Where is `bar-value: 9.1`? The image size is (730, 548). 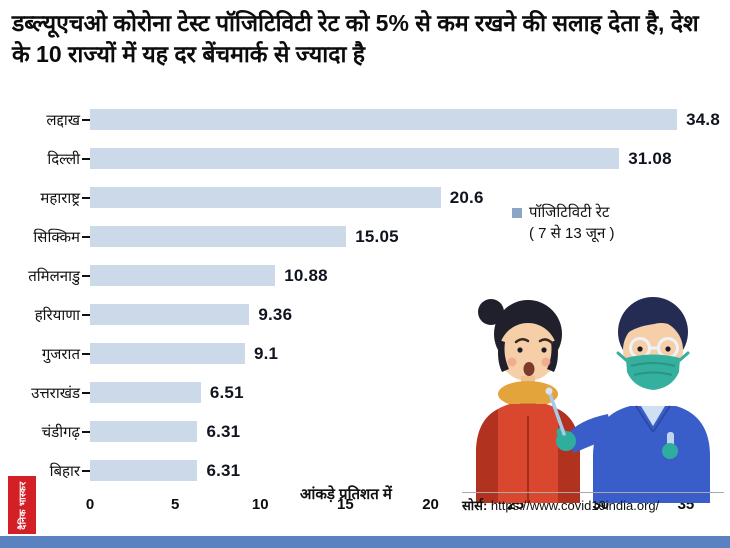
bar-value: 9.1 is located at coordinates (266, 353).